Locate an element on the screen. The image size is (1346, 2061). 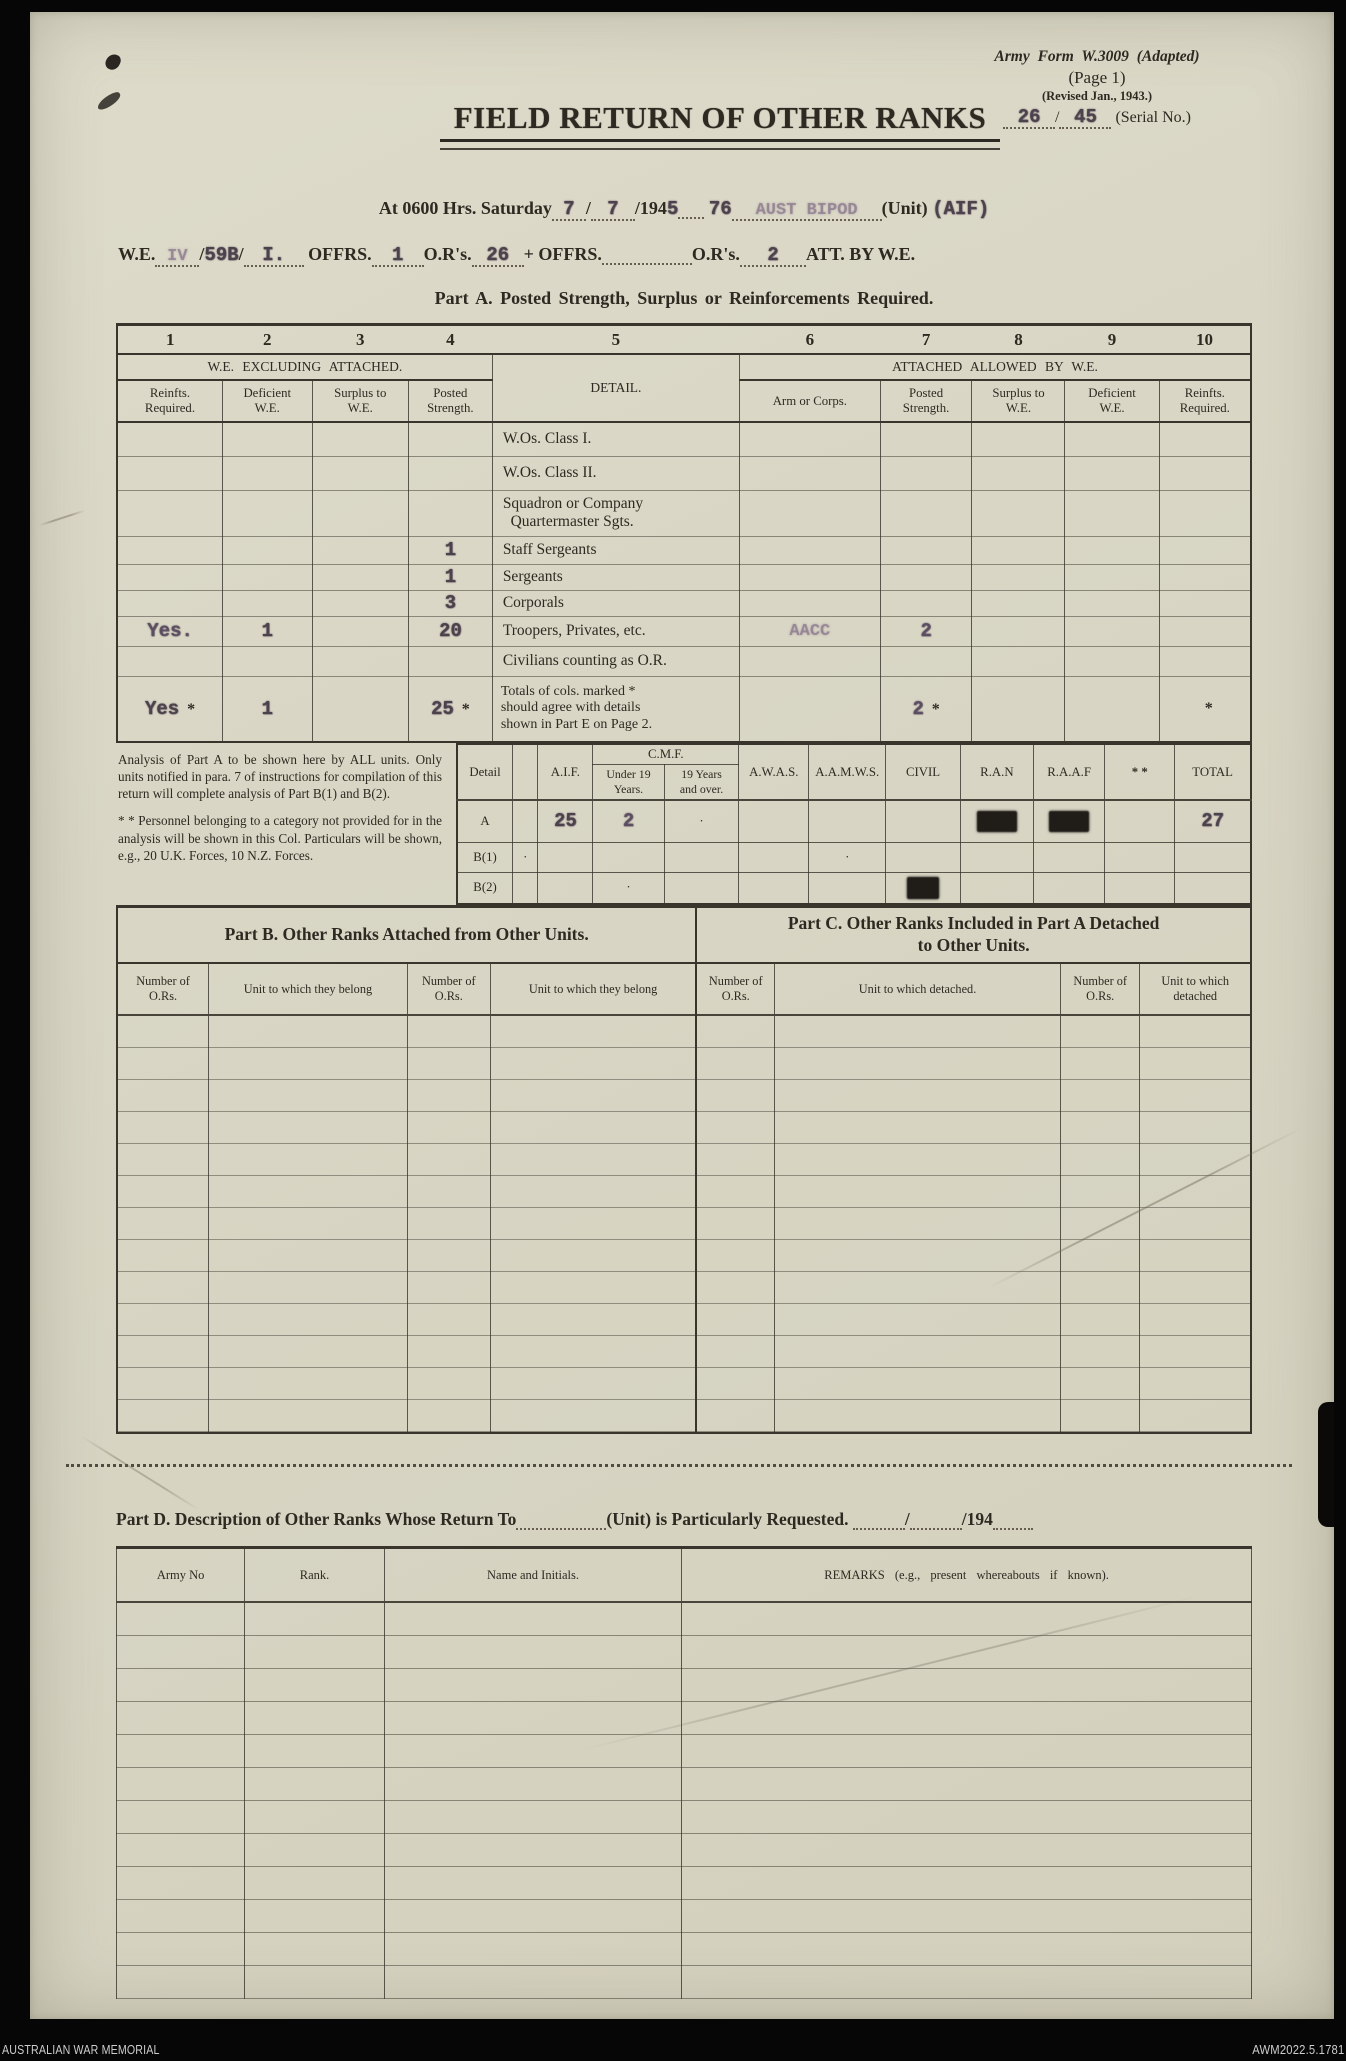
table-row: Civilians counting as O.R. is located at coordinates (684, 661).